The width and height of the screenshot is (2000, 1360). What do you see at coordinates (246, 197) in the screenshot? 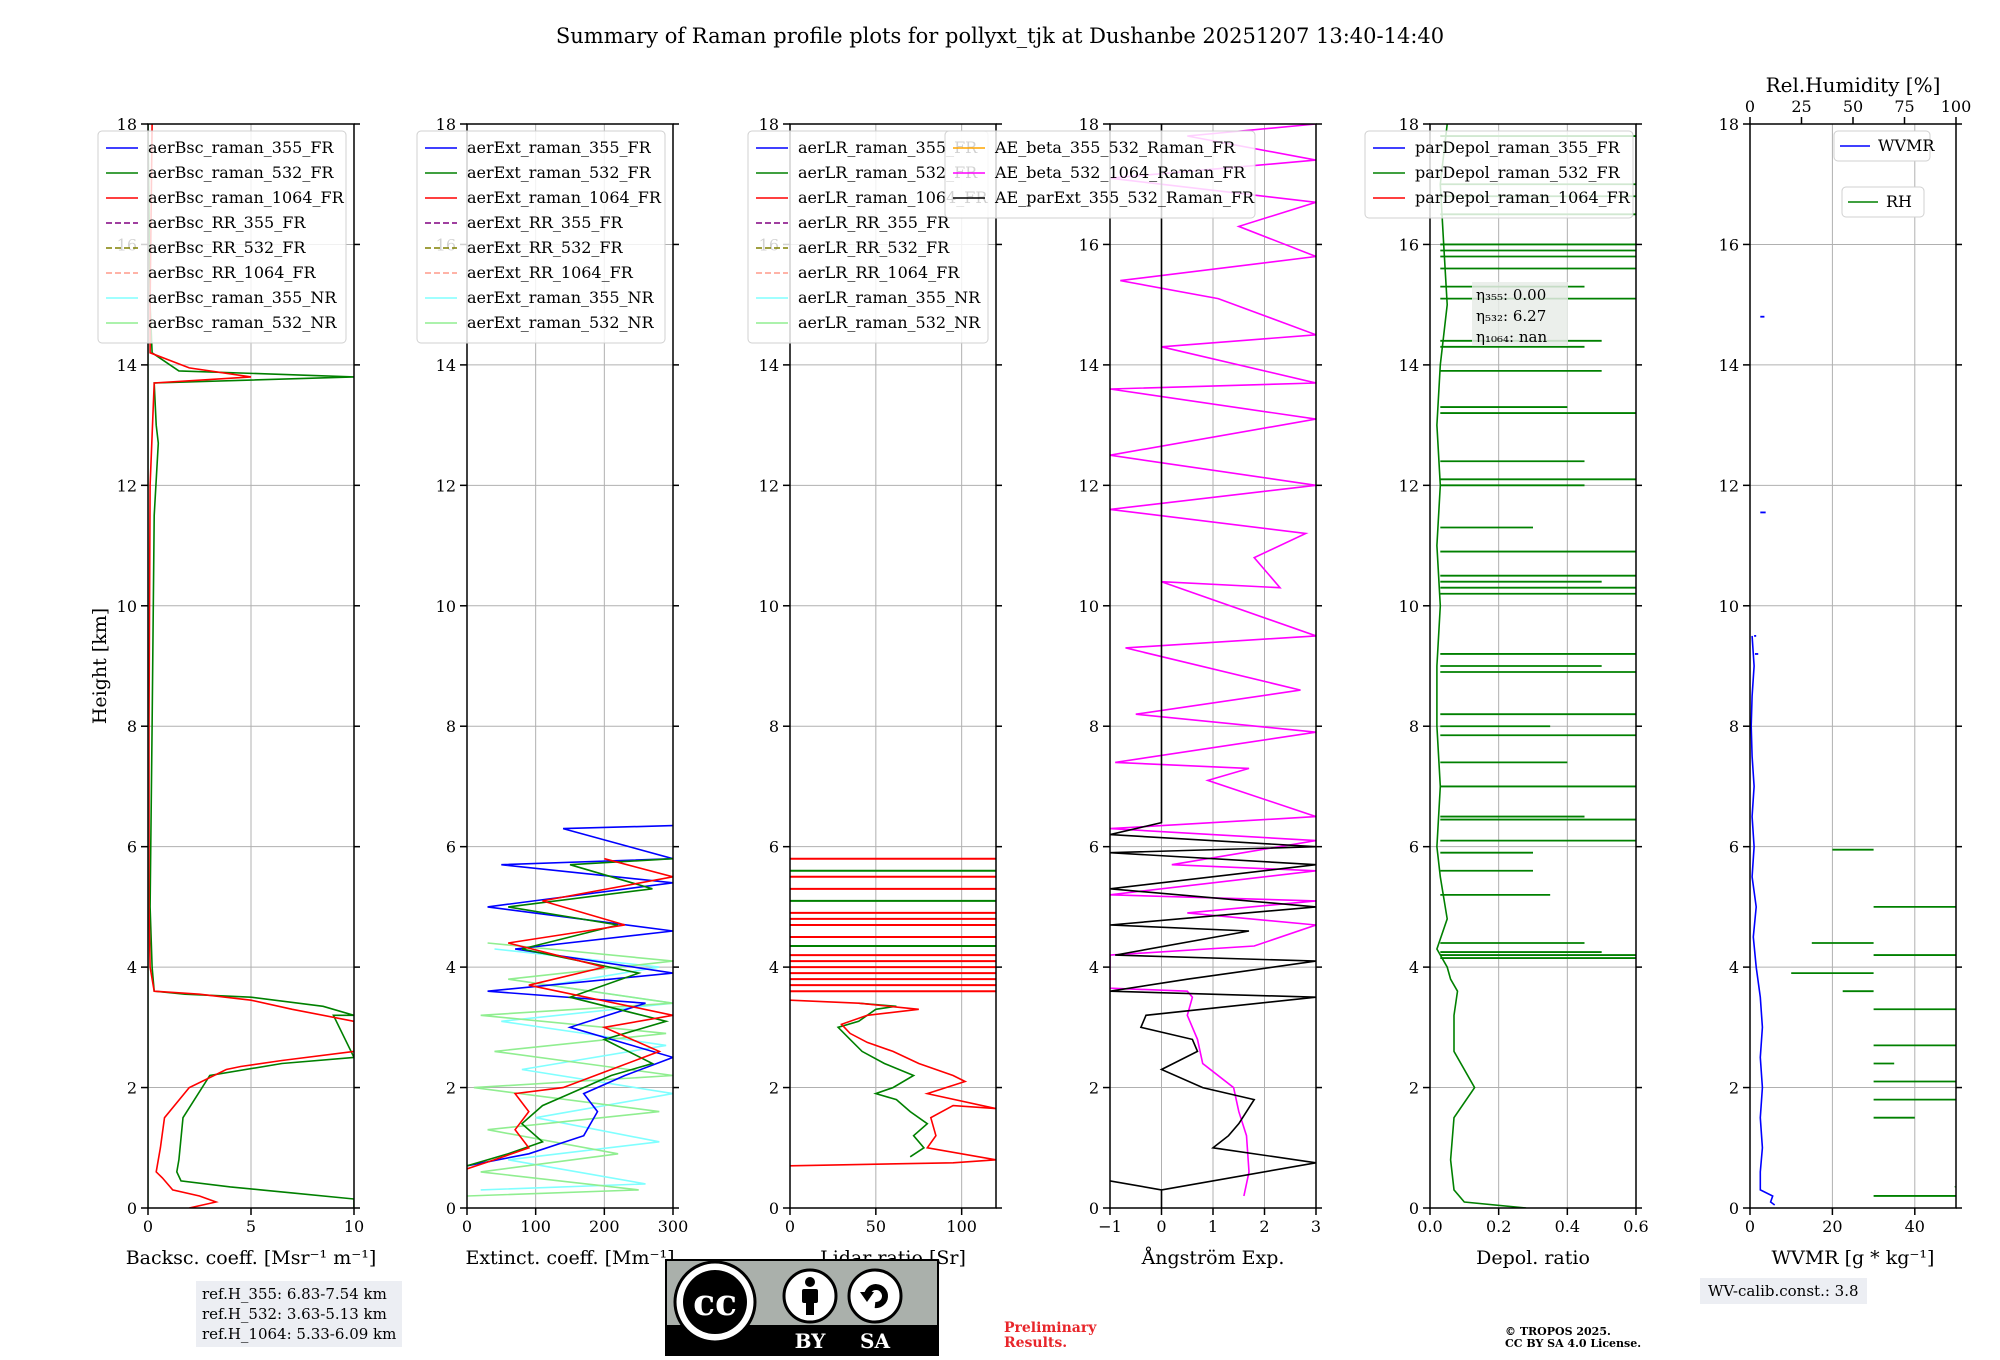
I see `legend-label: aerBsc_raman_1064_FR` at bounding box center [246, 197].